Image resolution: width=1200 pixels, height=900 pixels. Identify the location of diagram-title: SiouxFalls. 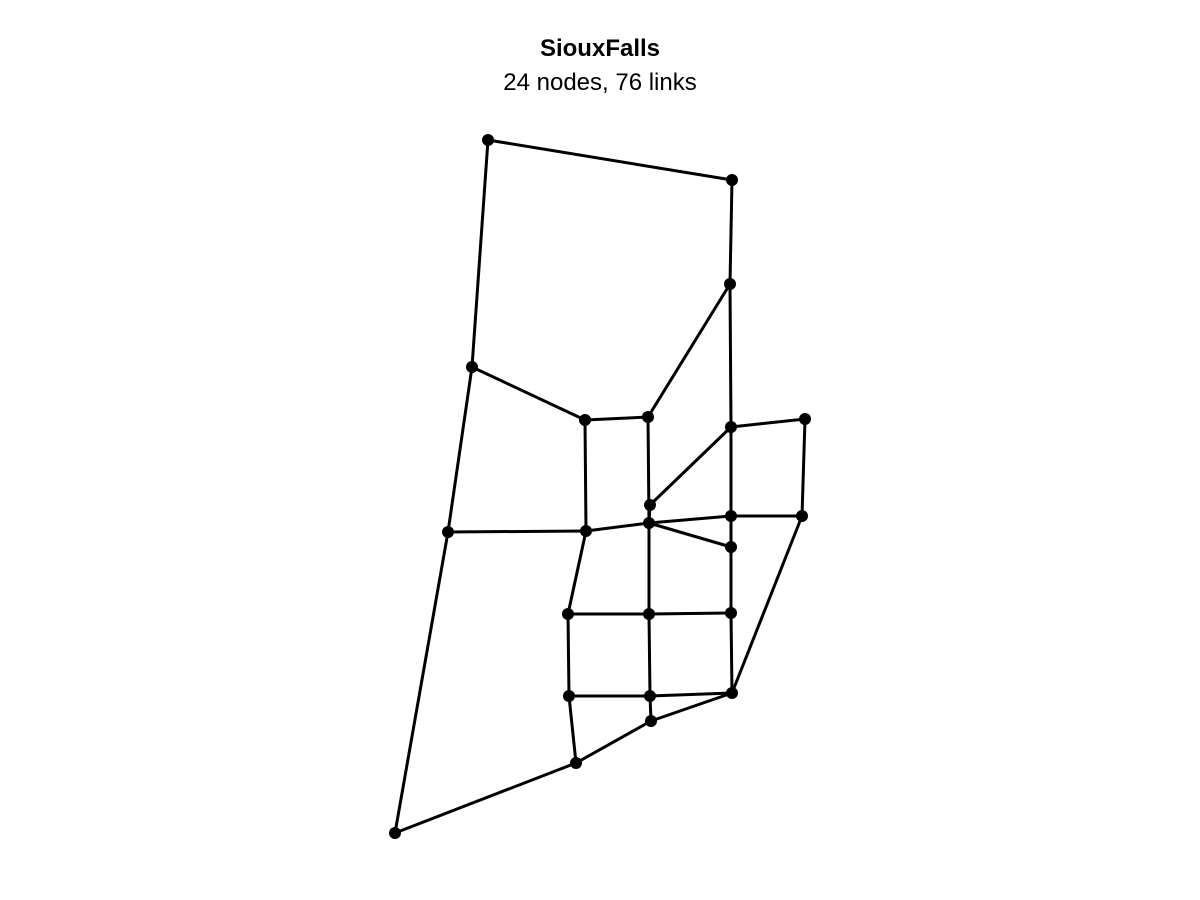
(600, 48).